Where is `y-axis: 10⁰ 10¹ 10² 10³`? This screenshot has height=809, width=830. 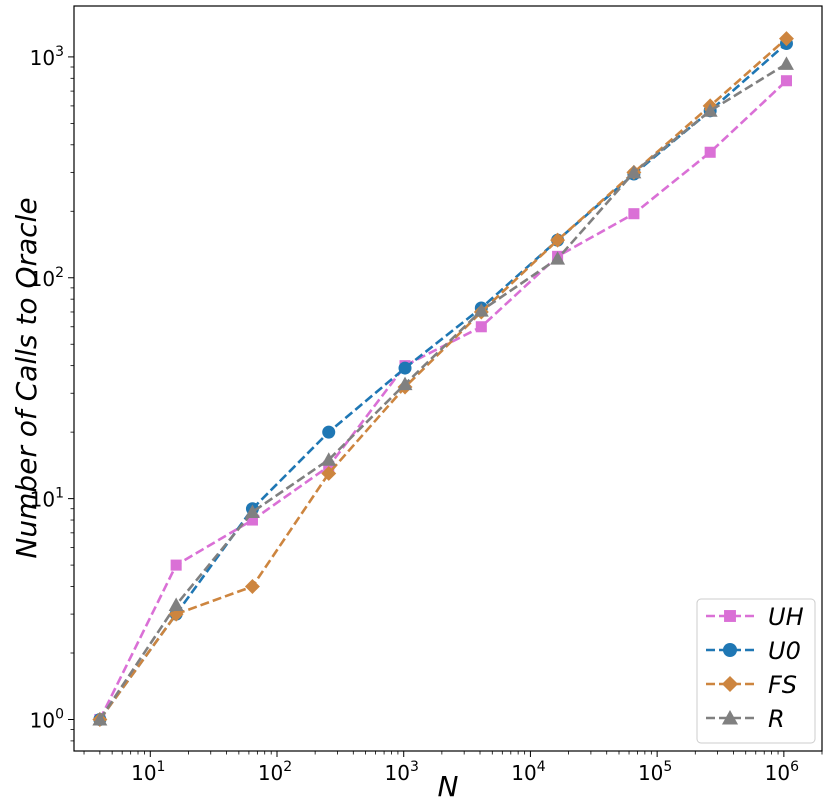 y-axis: 10⁰ 10¹ 10² 10³ is located at coordinates (52, 393).